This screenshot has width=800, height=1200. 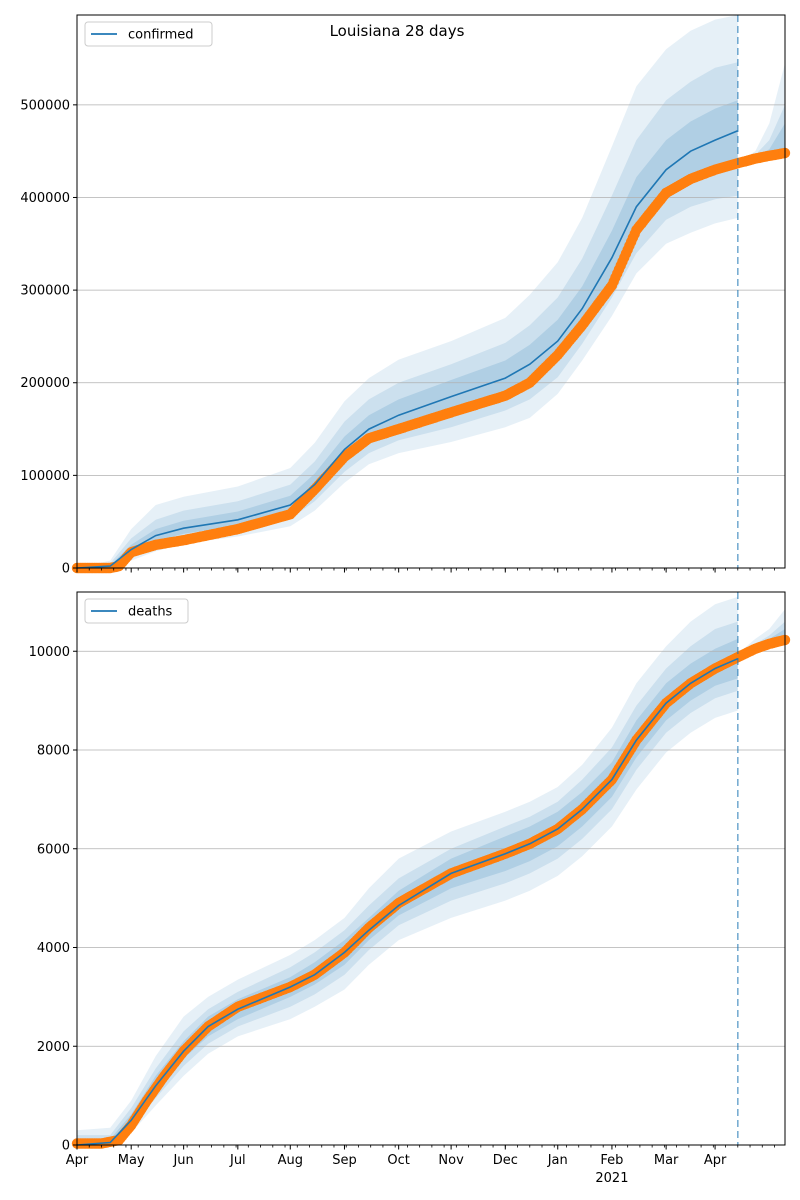 What do you see at coordinates (45, 476) in the screenshot?
I see `confirmed-ytick-label: 100000` at bounding box center [45, 476].